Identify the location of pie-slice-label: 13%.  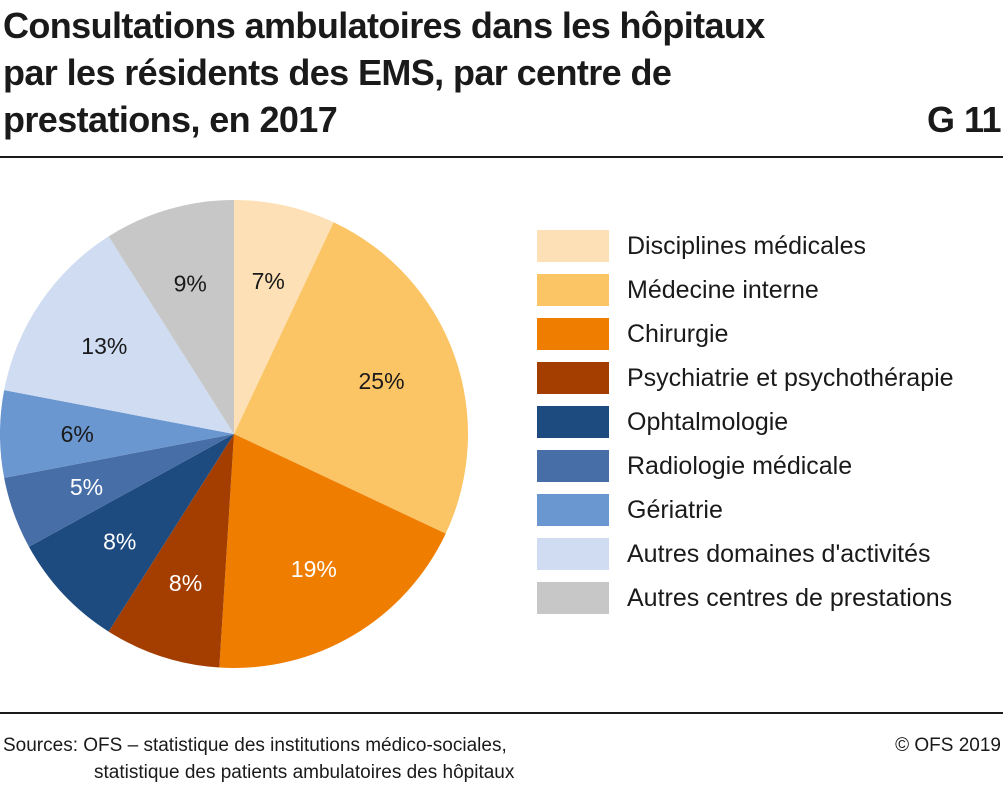
(104, 346).